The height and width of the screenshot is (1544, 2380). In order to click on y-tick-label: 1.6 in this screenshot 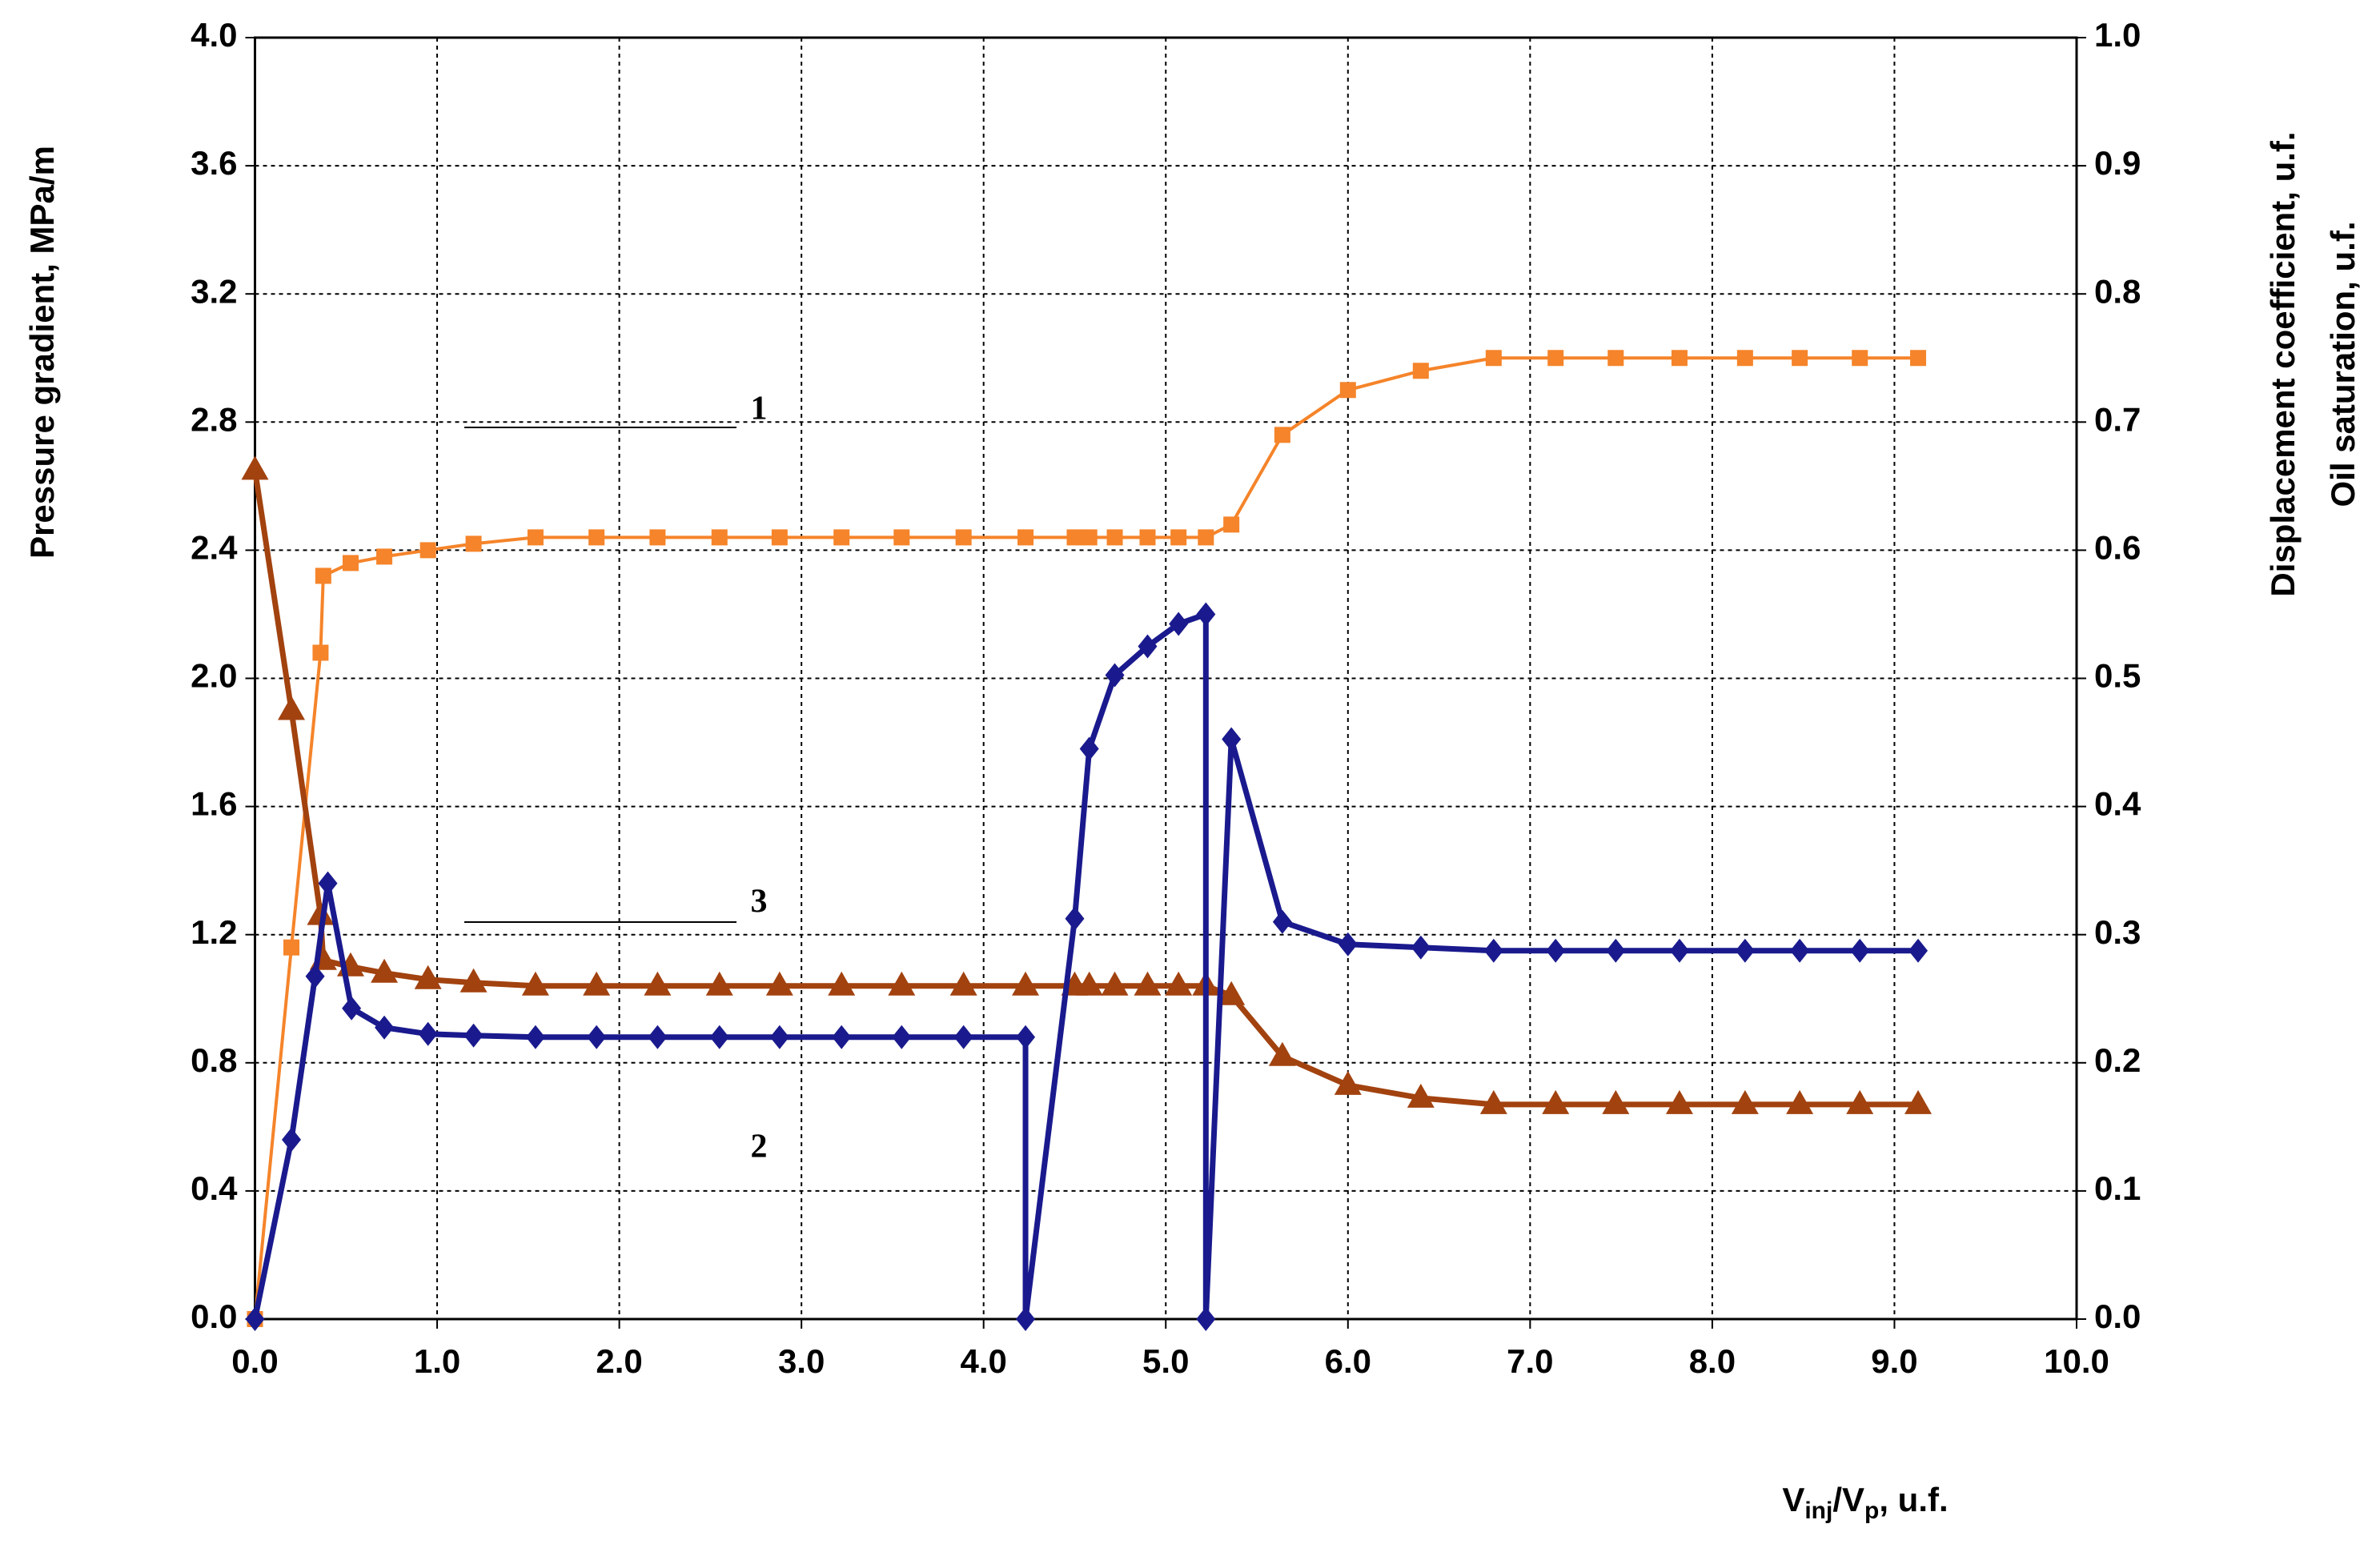, I will do `click(214, 804)`.